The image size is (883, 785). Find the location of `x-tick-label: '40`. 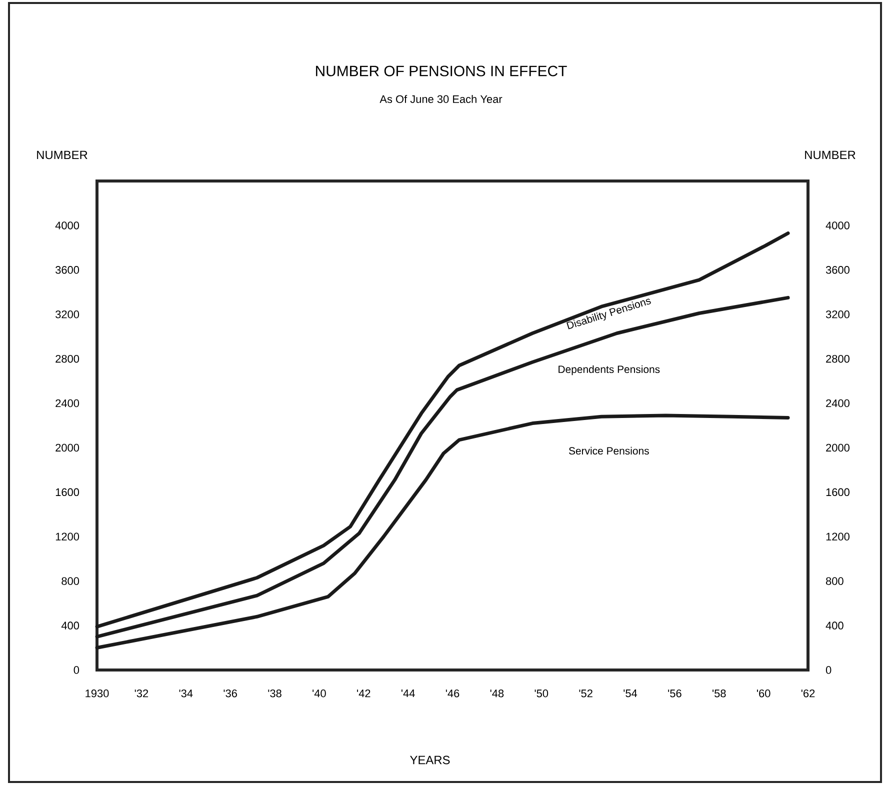

x-tick-label: '40 is located at coordinates (319, 694).